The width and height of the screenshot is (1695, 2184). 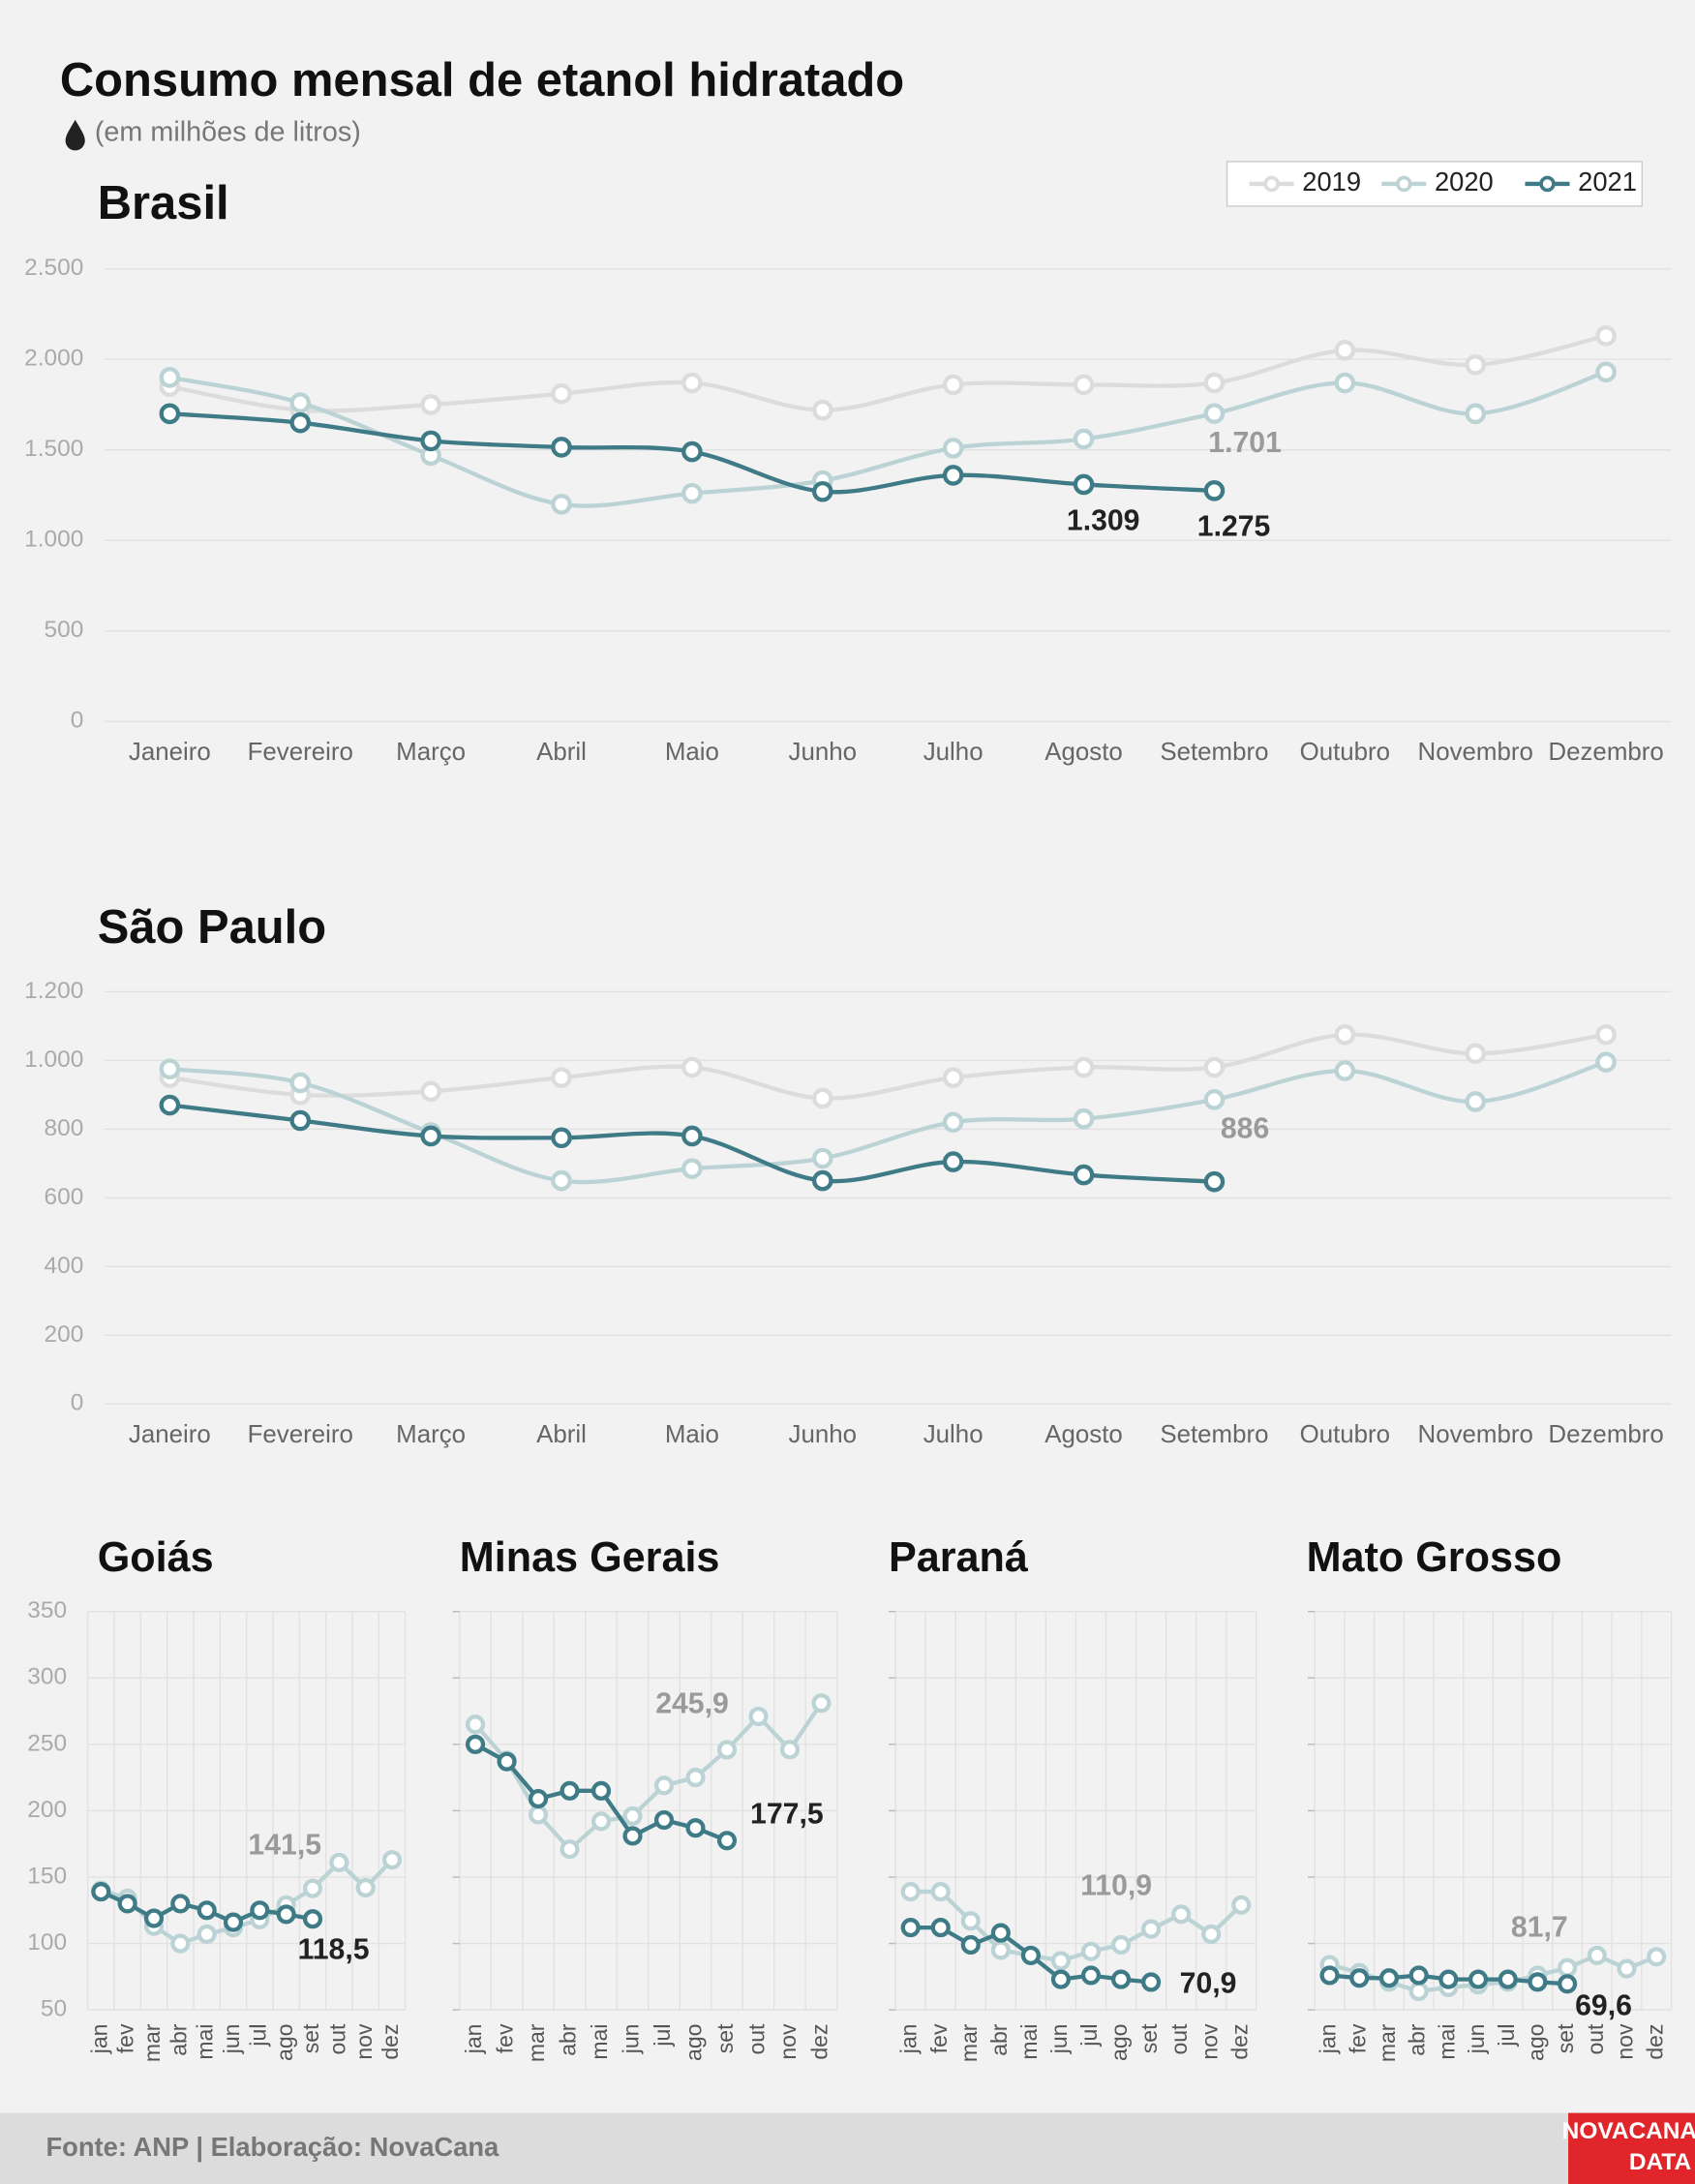 I want to click on logo-text: DATA, so click(x=1660, y=2162).